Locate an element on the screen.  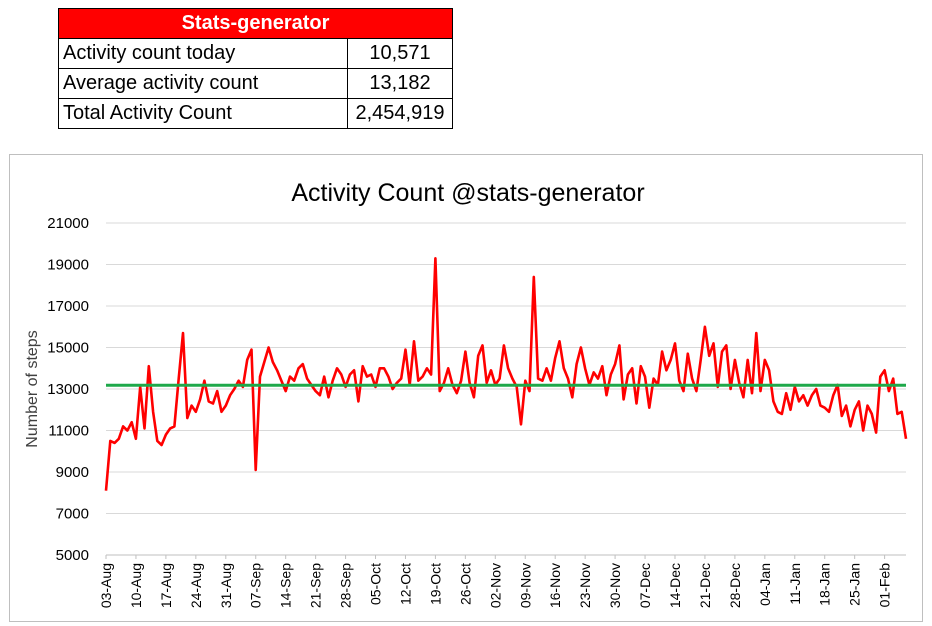
x-tick-label: 25-Jan is located at coordinates (855, 584).